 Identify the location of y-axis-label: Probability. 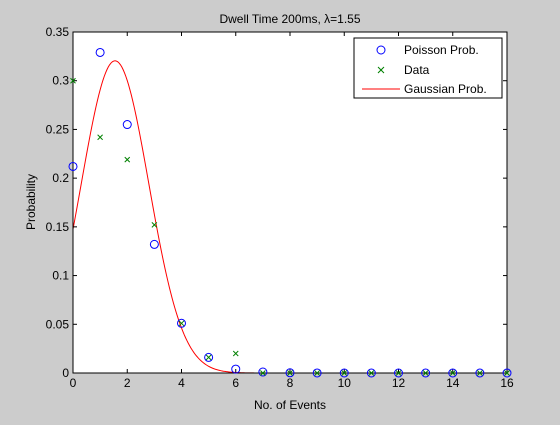
(31, 202).